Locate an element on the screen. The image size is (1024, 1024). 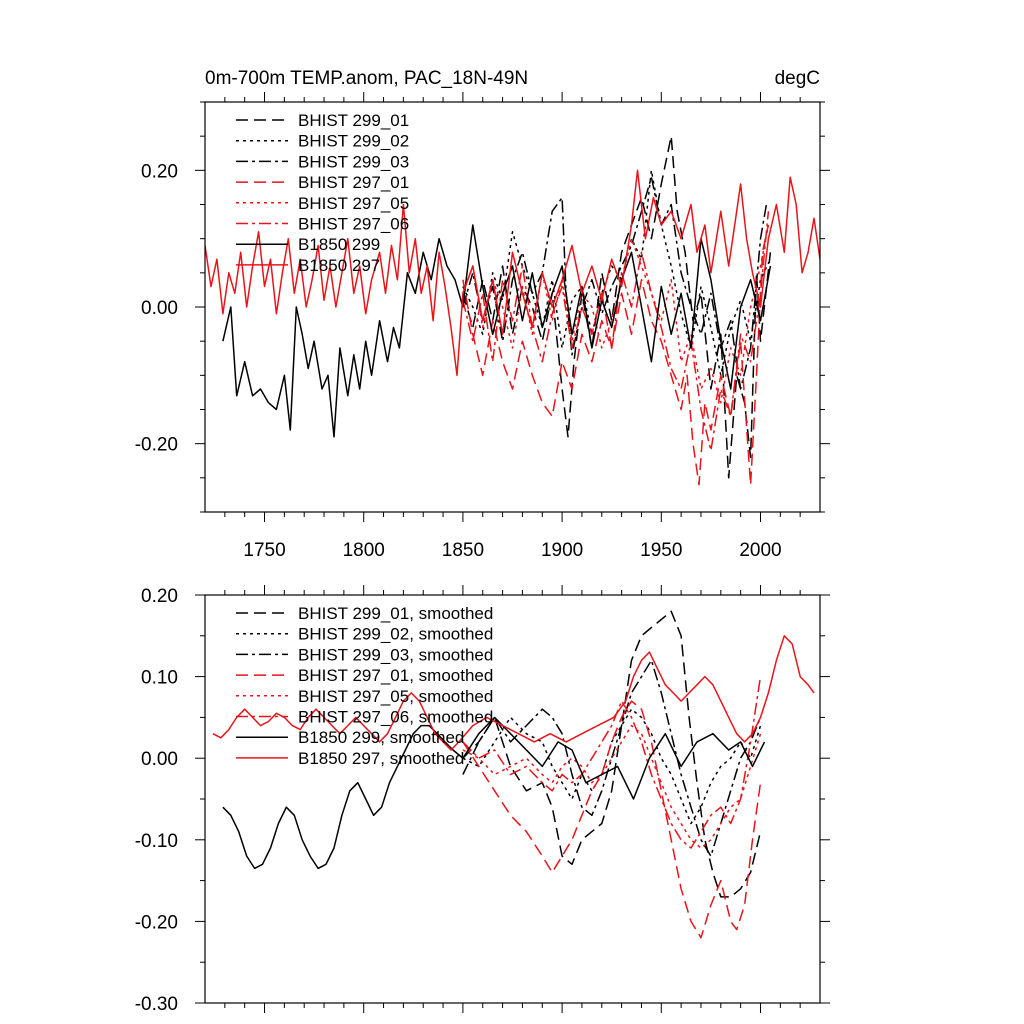
legend-item: B1850 297 is located at coordinates (308, 265).